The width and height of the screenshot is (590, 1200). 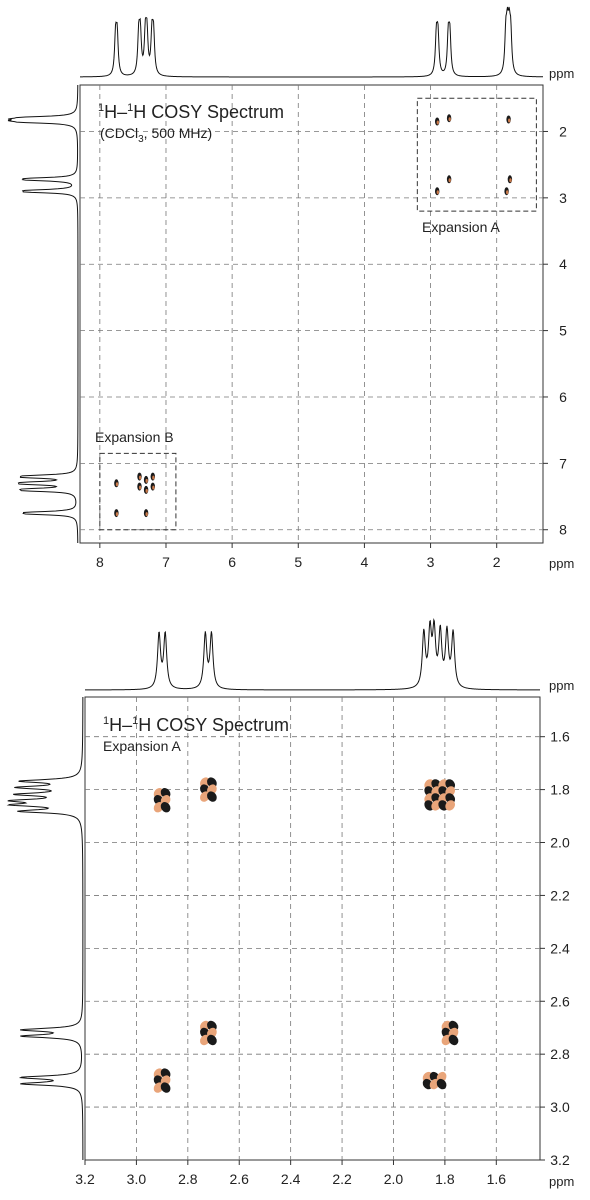 What do you see at coordinates (561, 73) in the screenshot?
I see `c1-top-unit: ppm` at bounding box center [561, 73].